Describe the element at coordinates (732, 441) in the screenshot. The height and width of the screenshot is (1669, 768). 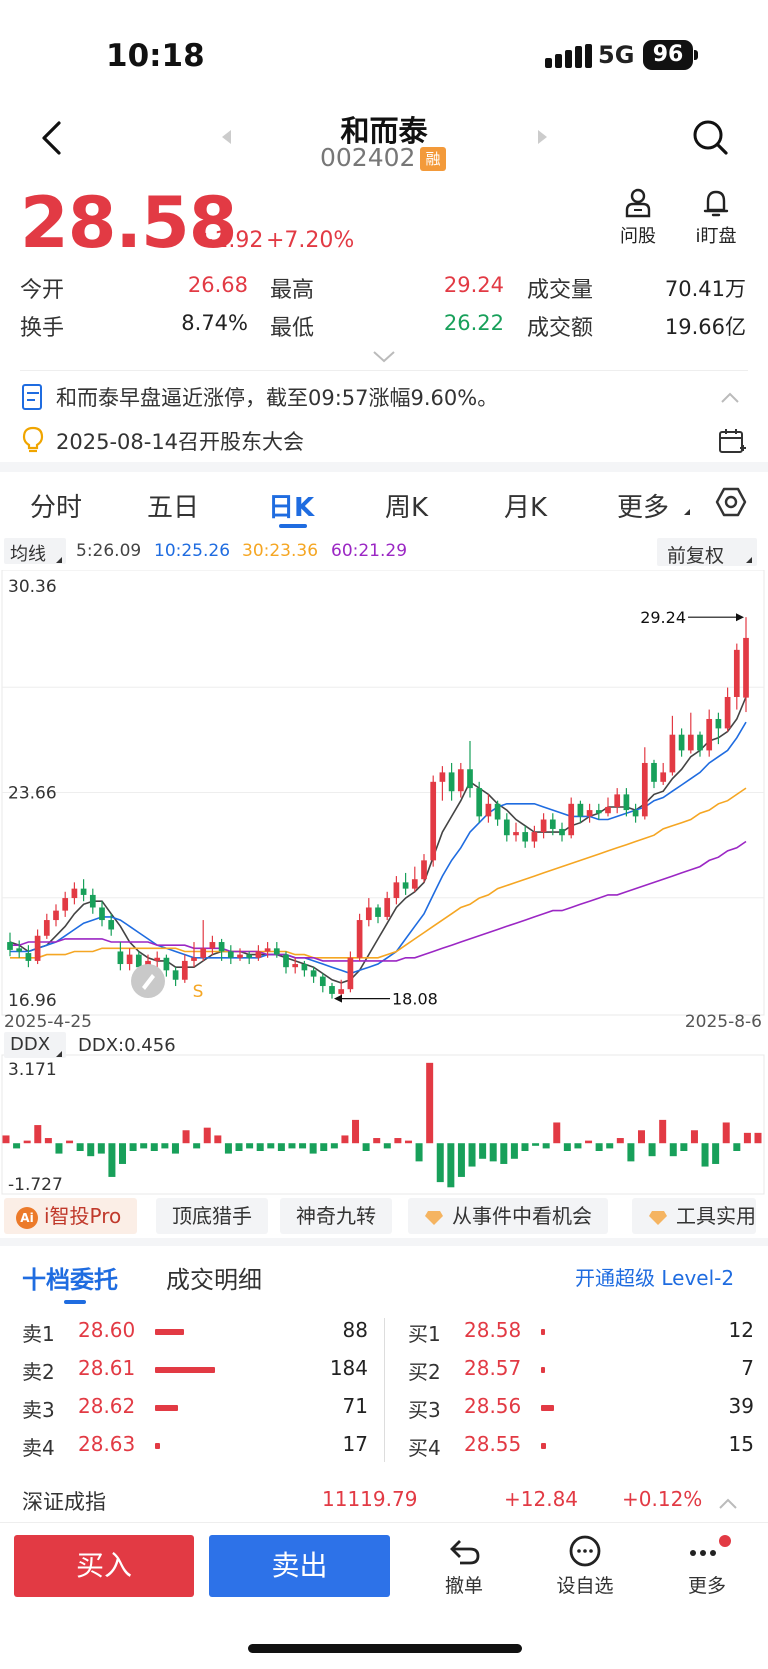
I see `calendar-icon` at that location.